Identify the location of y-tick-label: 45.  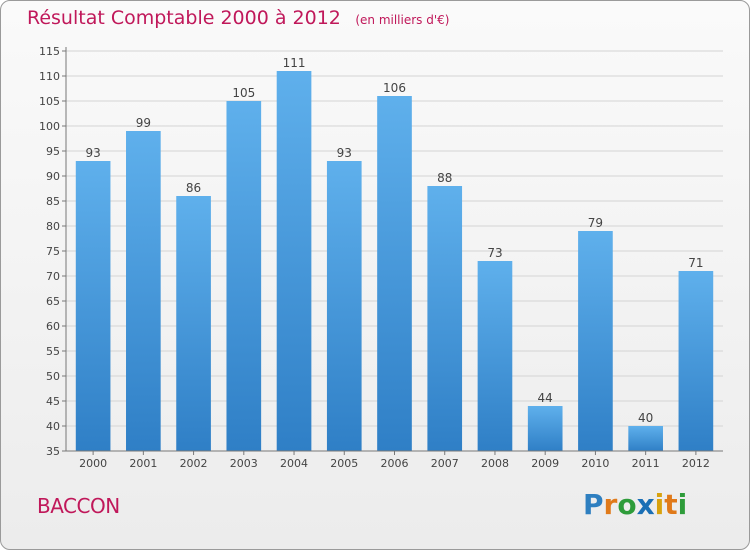
(53, 401).